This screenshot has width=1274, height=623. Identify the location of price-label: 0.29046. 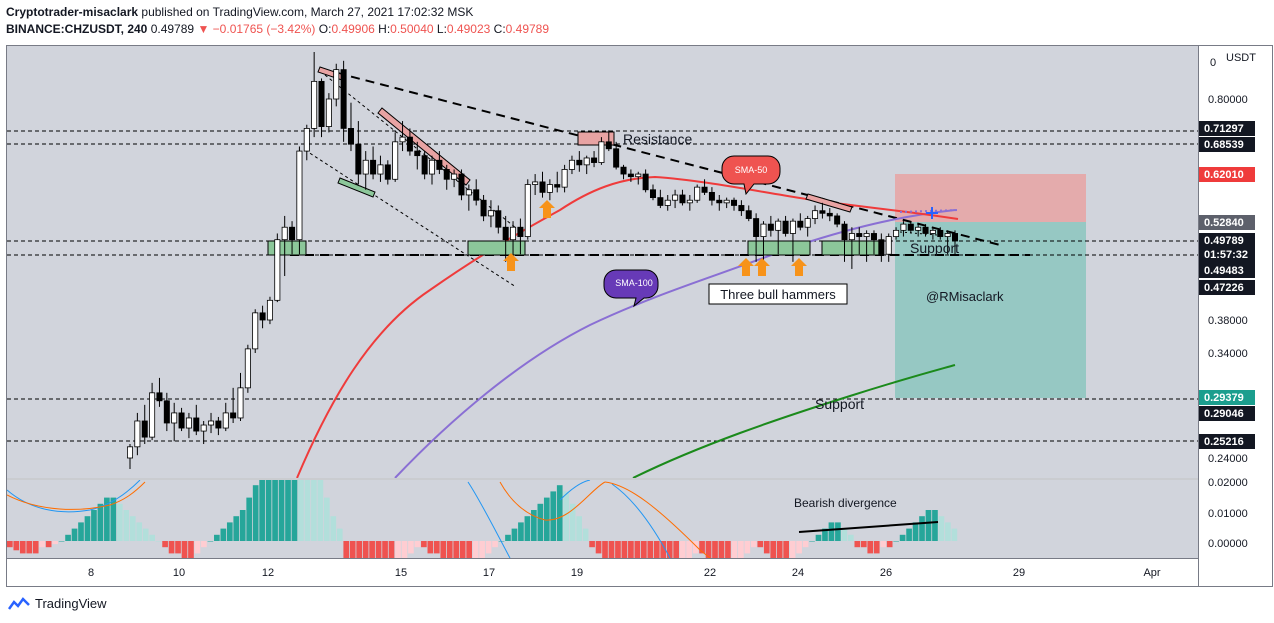
(1227, 413).